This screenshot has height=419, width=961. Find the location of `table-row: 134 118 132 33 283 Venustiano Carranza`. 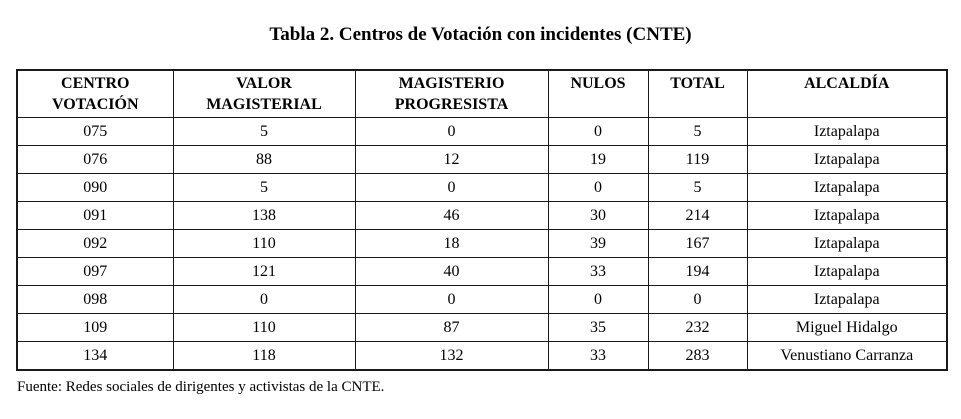

table-row: 134 118 132 33 283 Venustiano Carranza is located at coordinates (482, 356).